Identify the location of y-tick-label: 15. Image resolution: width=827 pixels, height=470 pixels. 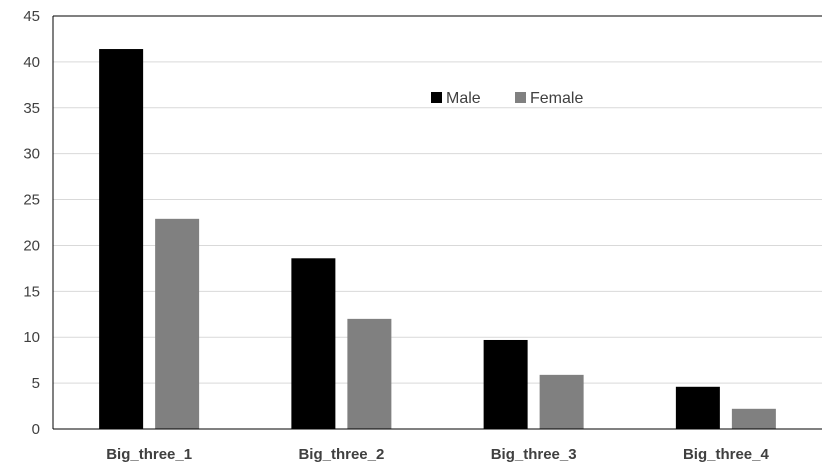
(31, 291).